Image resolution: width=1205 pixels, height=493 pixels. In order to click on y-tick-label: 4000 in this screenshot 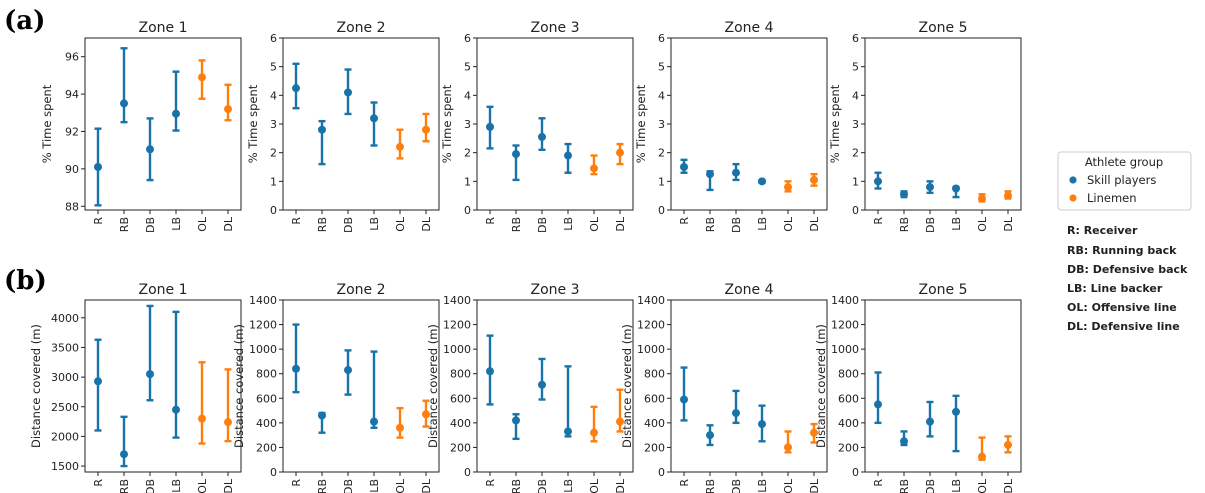, I will do `click(65, 318)`.